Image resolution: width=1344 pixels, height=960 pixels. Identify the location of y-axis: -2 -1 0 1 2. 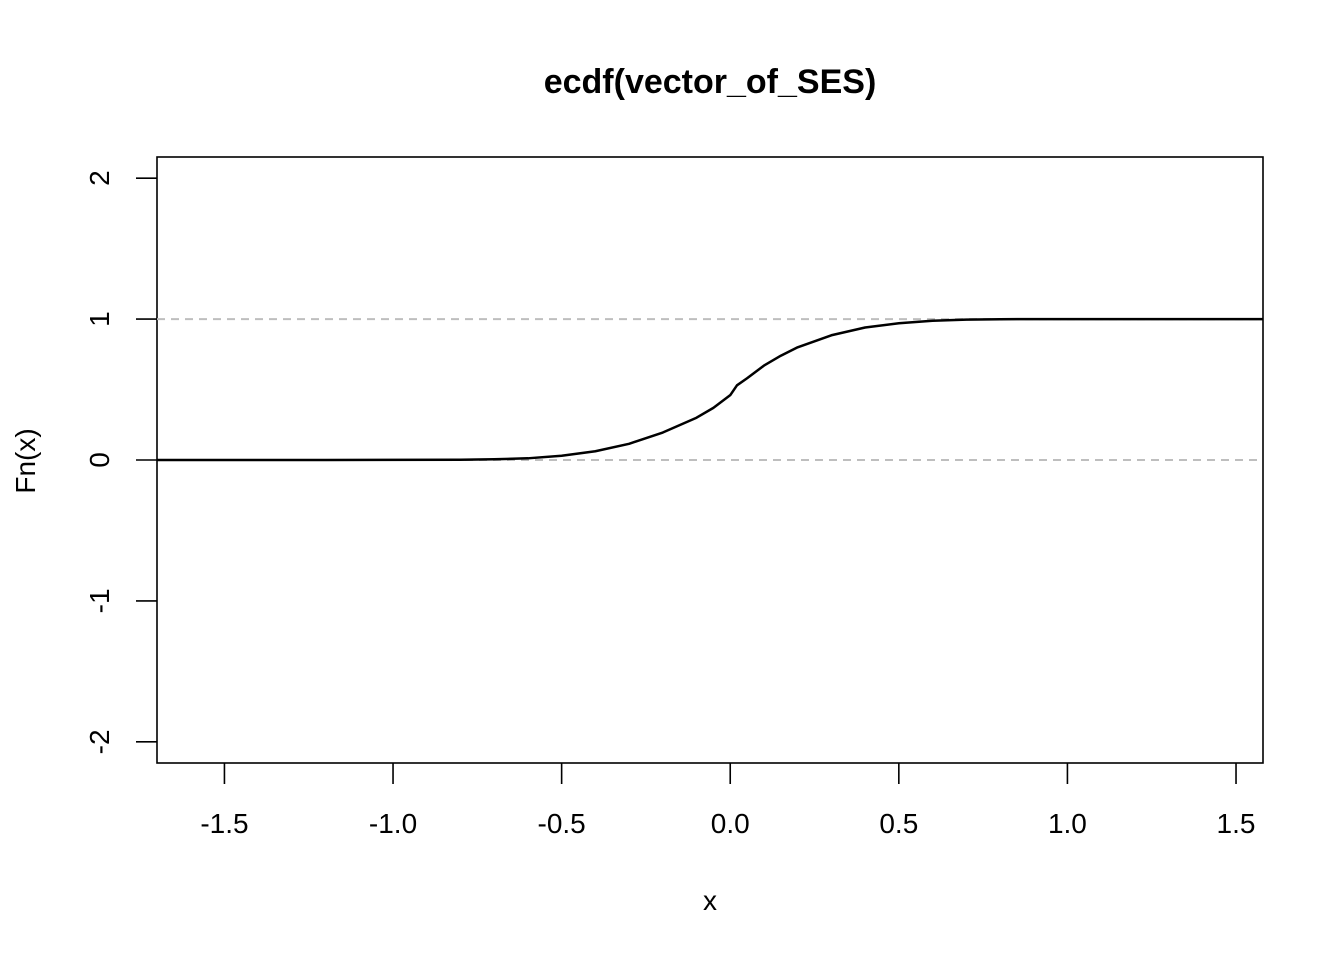
(120, 462).